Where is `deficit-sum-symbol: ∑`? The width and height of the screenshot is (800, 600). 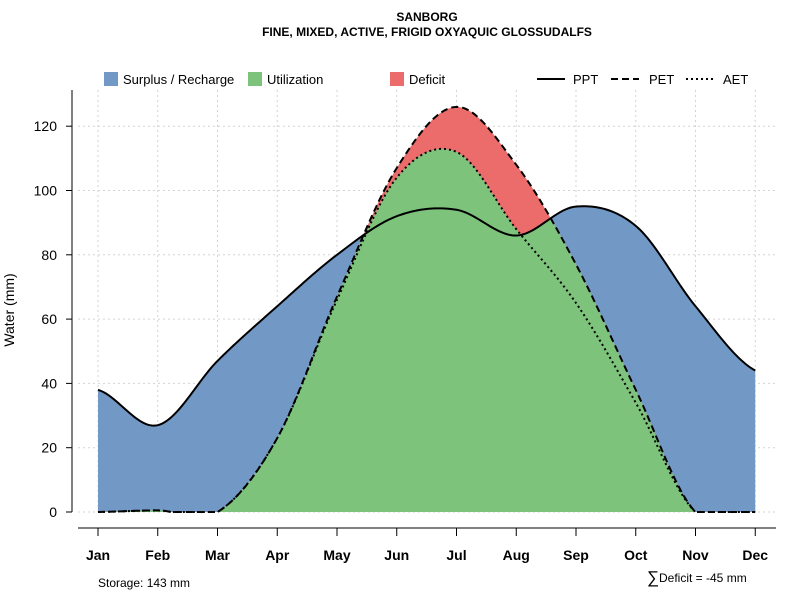 deficit-sum-symbol: ∑ is located at coordinates (653, 577).